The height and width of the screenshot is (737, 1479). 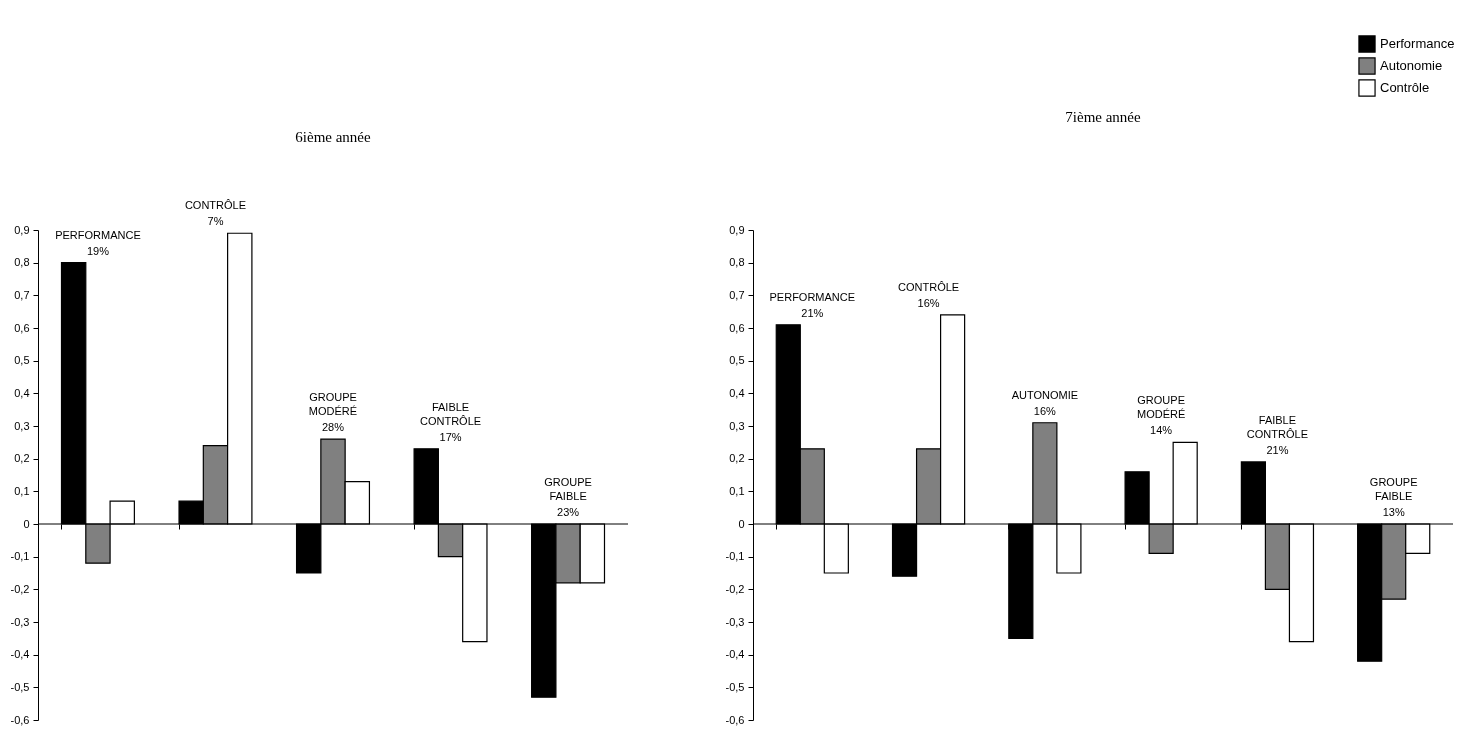 What do you see at coordinates (1103, 117) in the screenshot?
I see `chart-title: 7ième année` at bounding box center [1103, 117].